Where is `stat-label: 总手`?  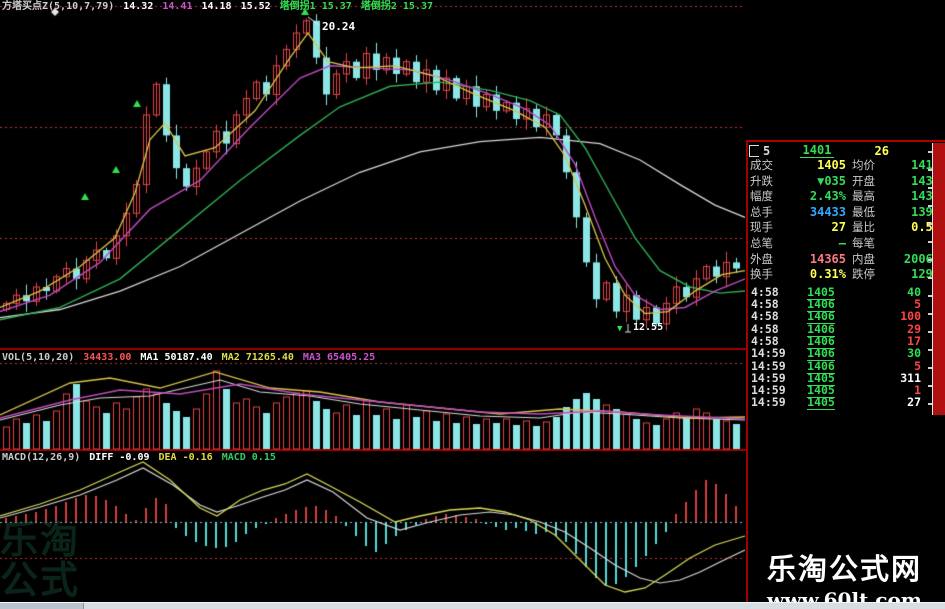
stat-label: 总手 is located at coordinates (761, 211).